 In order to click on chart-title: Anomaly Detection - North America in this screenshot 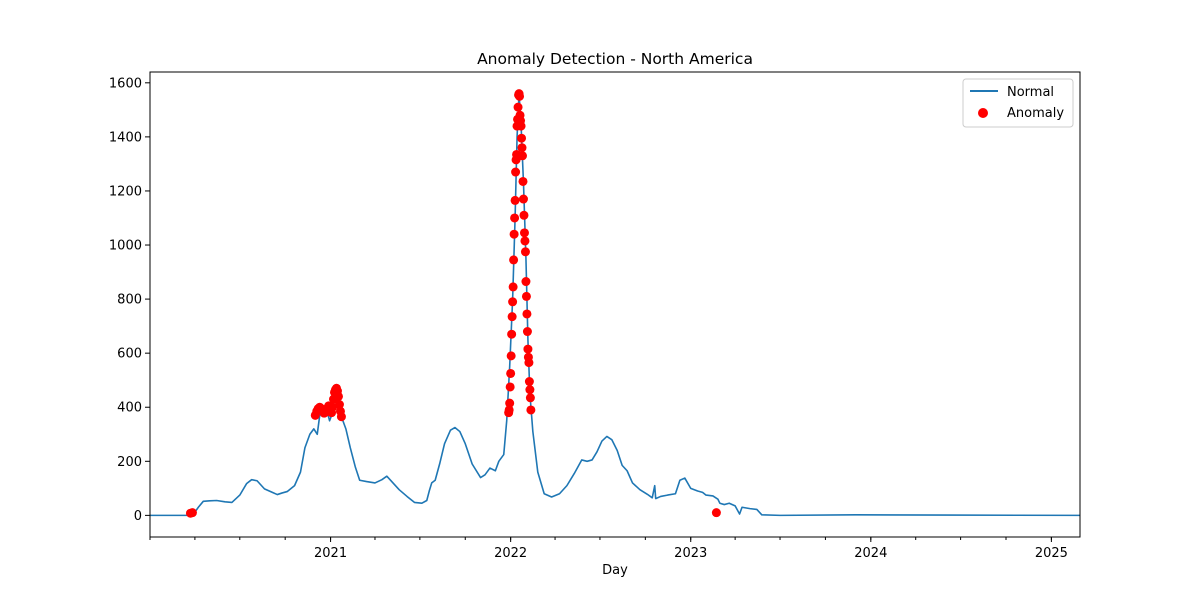, I will do `click(615, 59)`.